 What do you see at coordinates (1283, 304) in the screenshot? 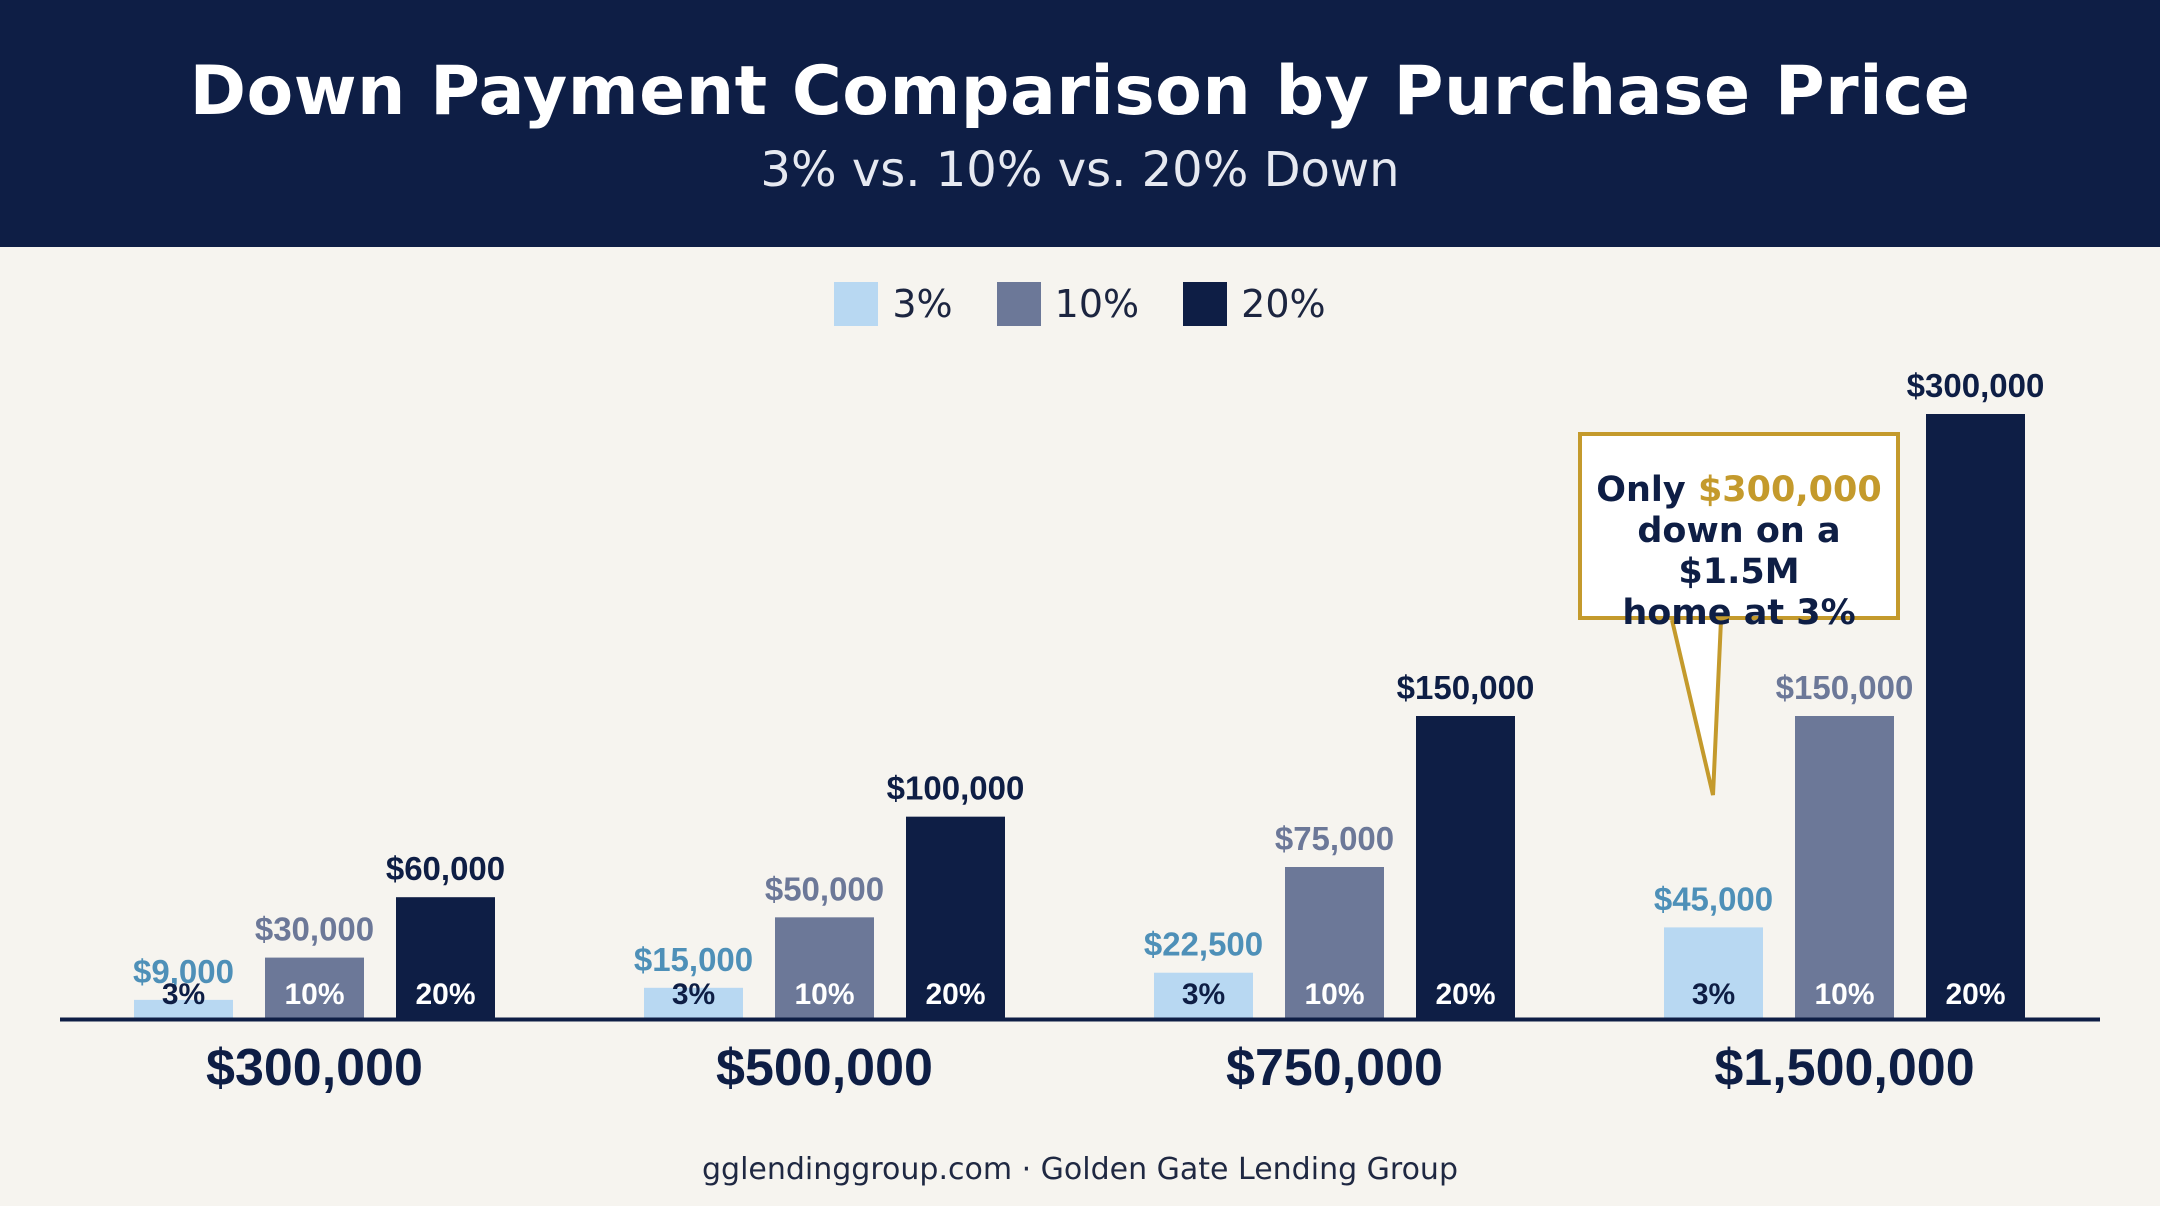
I see `legend-label-20: 20%` at bounding box center [1283, 304].